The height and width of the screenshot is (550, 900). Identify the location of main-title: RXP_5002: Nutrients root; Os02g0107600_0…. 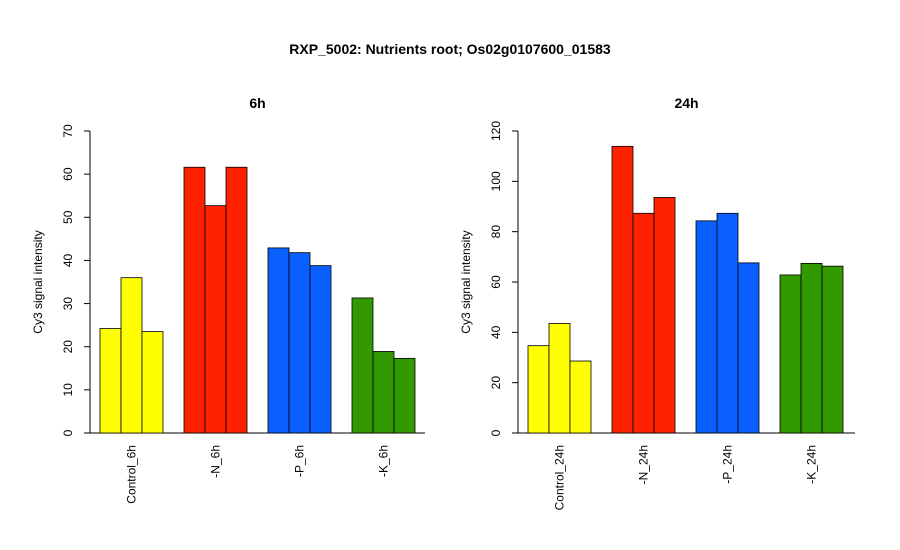
(450, 49).